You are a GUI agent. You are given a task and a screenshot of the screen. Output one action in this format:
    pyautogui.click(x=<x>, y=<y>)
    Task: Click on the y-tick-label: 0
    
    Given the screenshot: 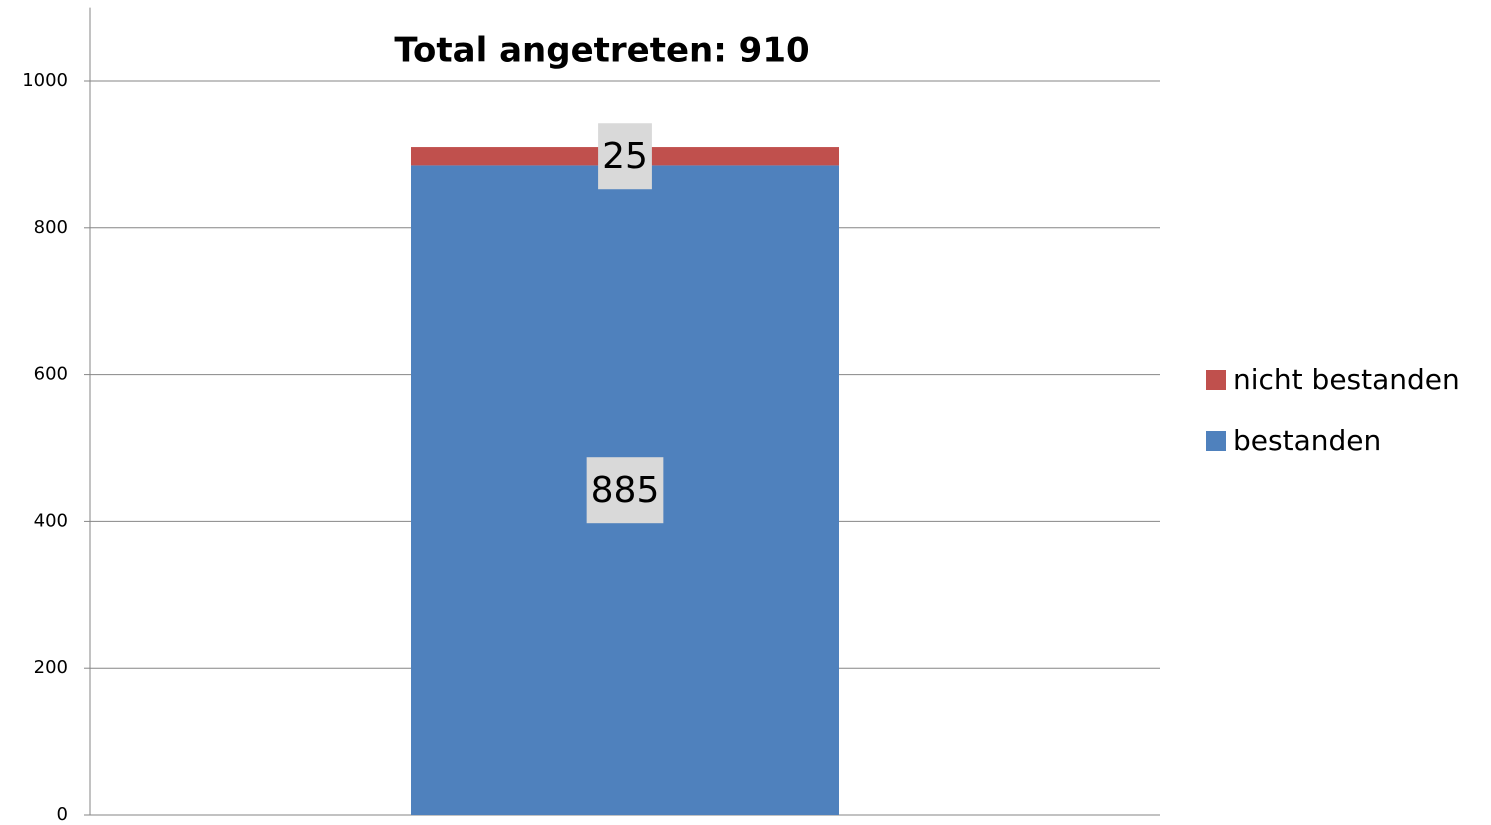 What is the action you would take?
    pyautogui.click(x=62, y=814)
    